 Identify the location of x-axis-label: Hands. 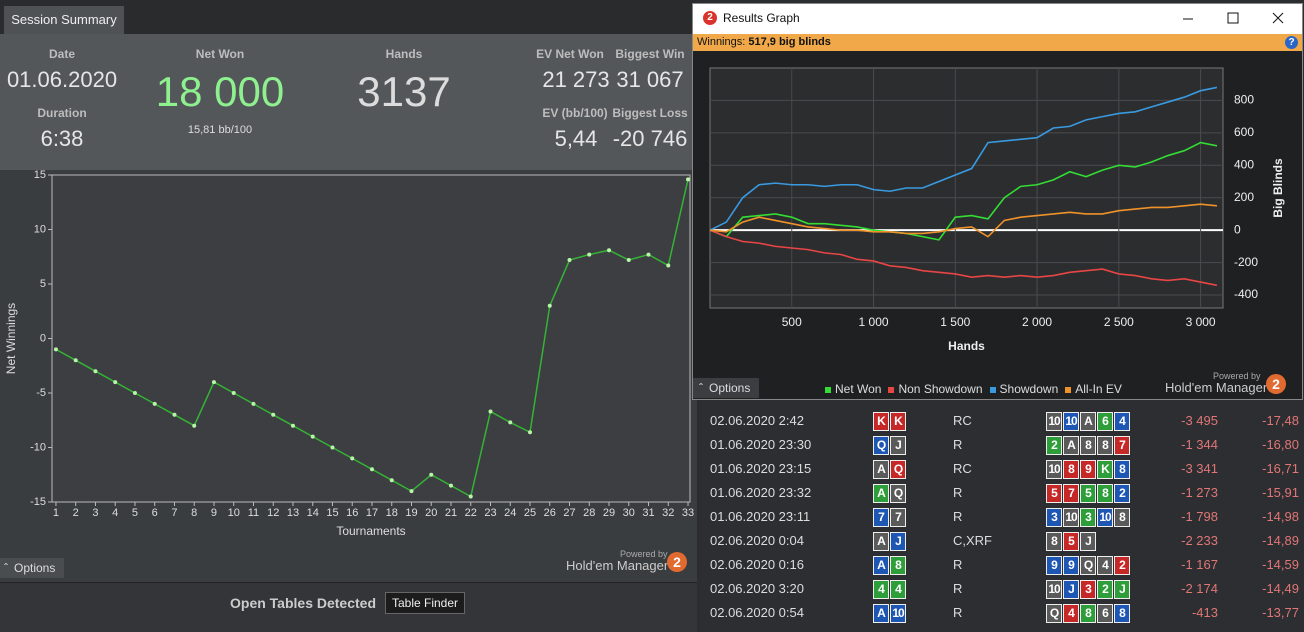
(966, 346).